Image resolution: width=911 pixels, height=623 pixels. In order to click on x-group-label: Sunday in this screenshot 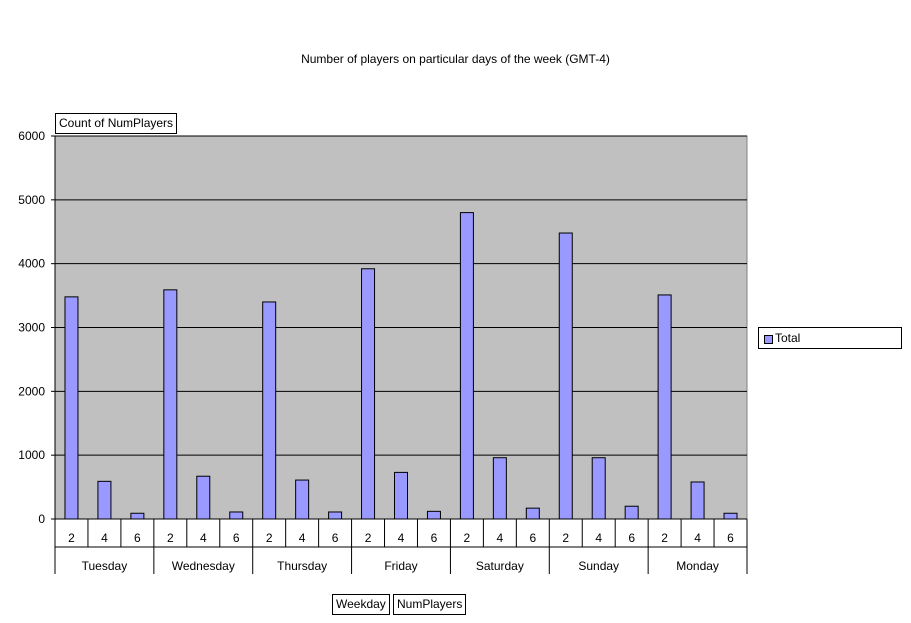, I will do `click(598, 566)`.